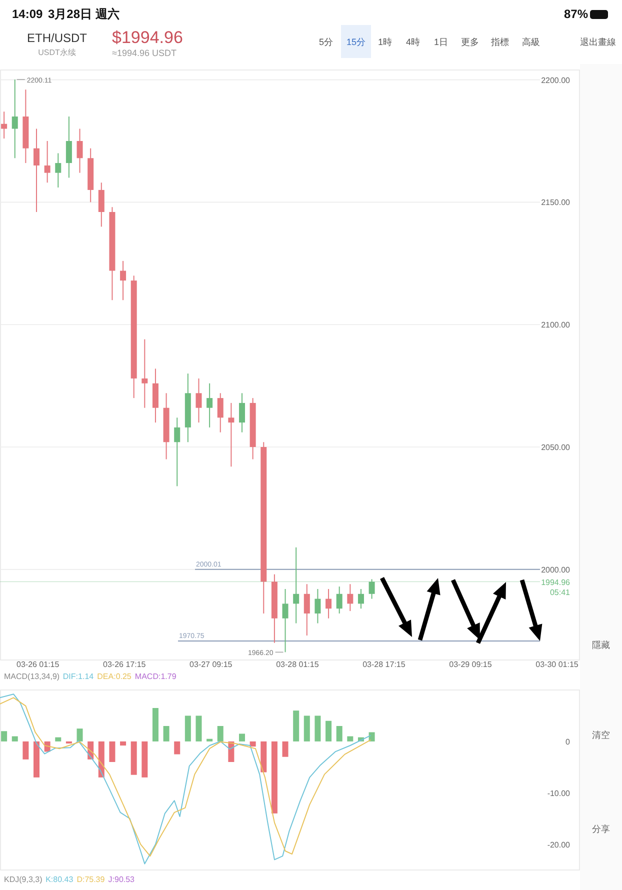  Describe the element at coordinates (441, 42) in the screenshot. I see `text: 1日` at that location.